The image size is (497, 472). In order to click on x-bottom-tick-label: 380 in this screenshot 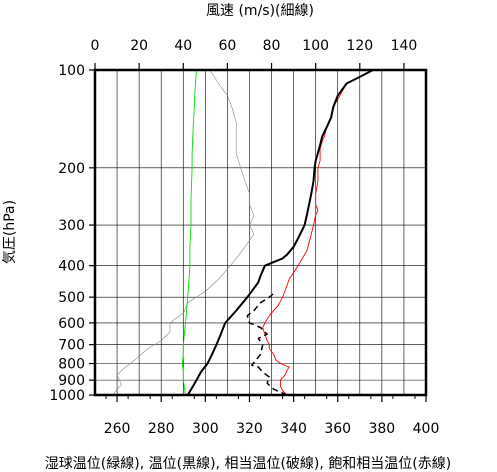, I will do `click(381, 429)`.